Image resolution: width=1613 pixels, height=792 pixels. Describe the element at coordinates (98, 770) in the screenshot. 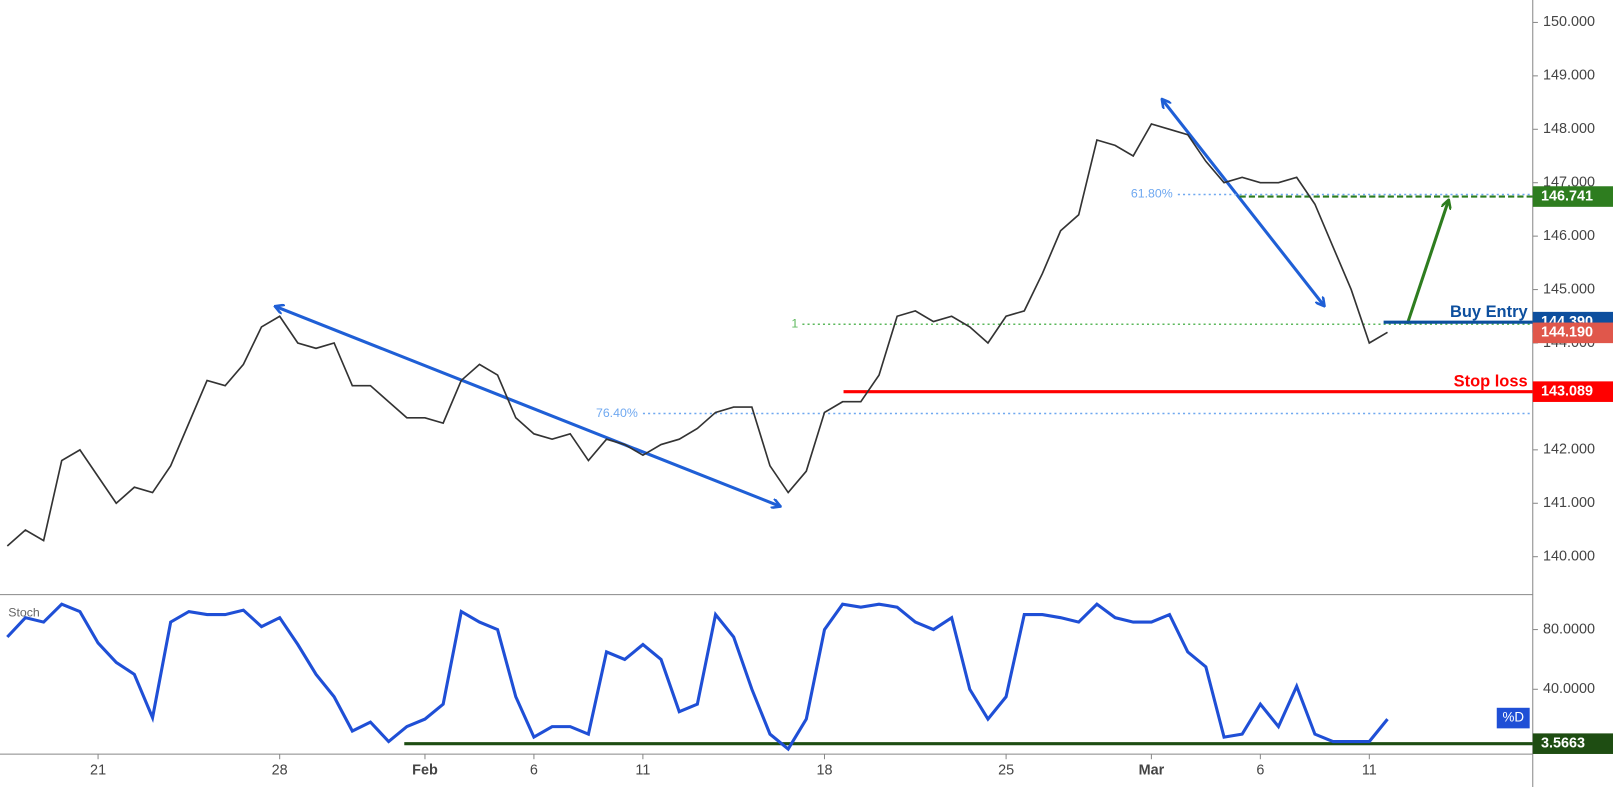

I see `x-tick-label: 21` at that location.